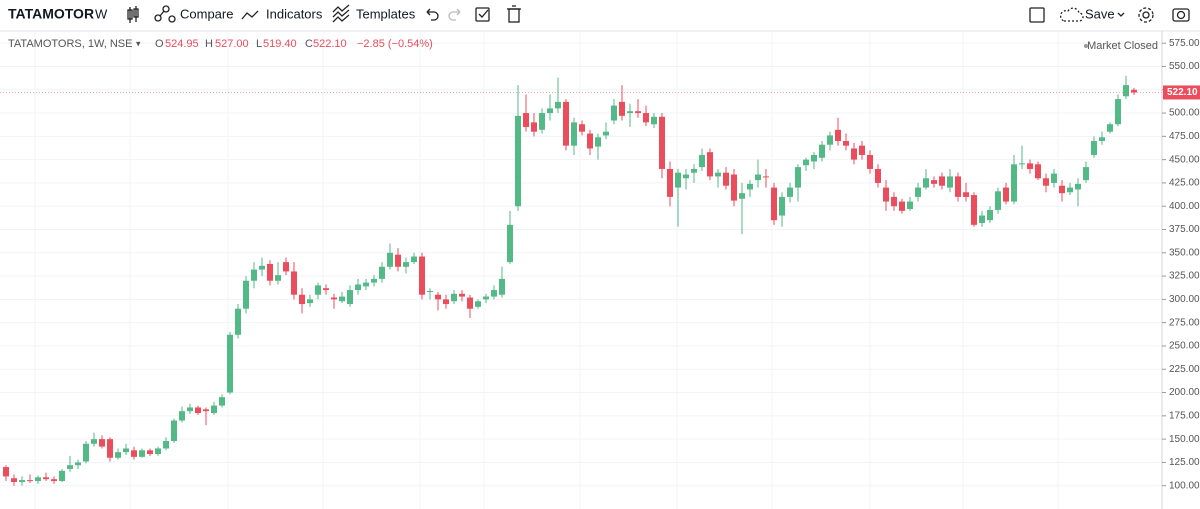  Describe the element at coordinates (1037, 15) in the screenshot. I see `layout-icon` at that location.